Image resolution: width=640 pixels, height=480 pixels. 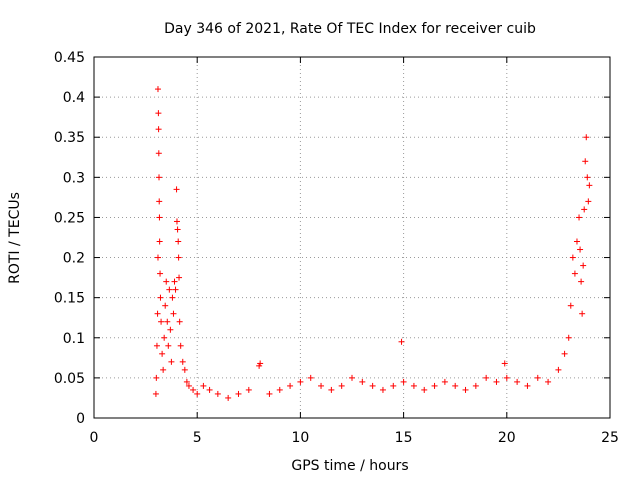 What do you see at coordinates (69, 218) in the screenshot?
I see `y-tick-label: 0.25` at bounding box center [69, 218].